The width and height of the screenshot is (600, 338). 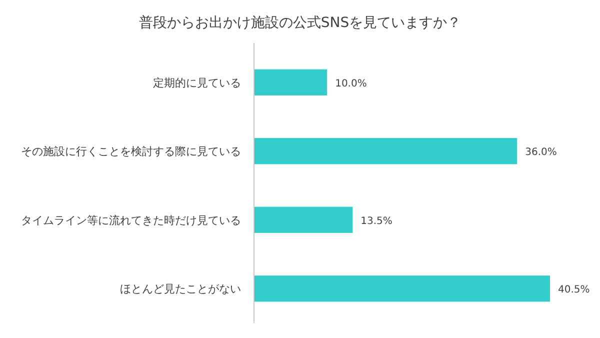 What do you see at coordinates (131, 151) in the screenshot?
I see `y-tick-label: その施設に行くことを検討する際に見ている` at bounding box center [131, 151].